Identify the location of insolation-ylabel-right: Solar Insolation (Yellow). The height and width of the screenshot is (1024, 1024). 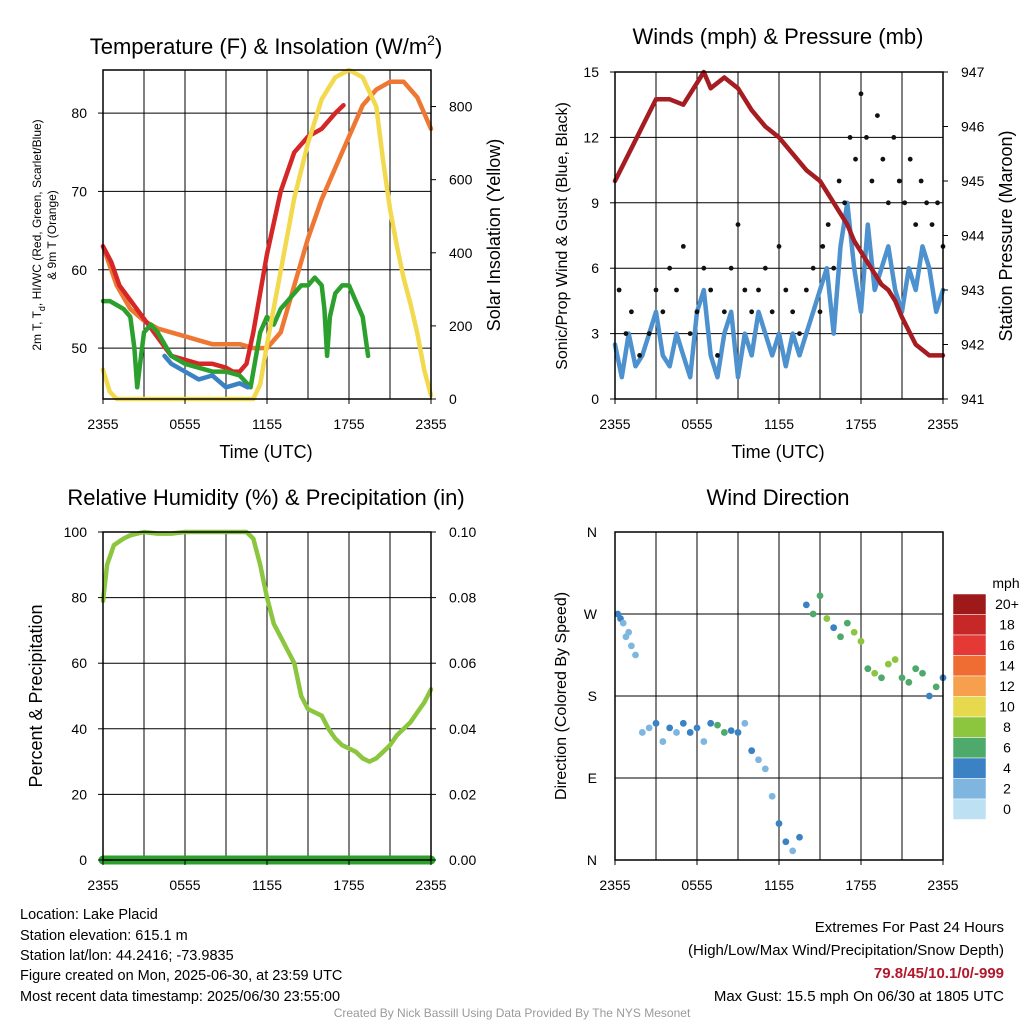
(494, 235).